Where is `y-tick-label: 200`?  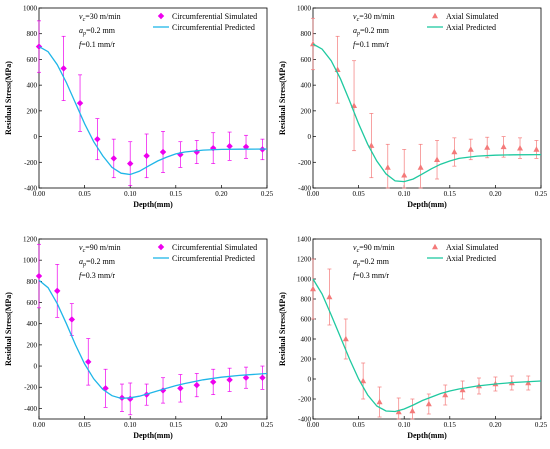
y-tick-label: 200 is located at coordinates (306, 111).